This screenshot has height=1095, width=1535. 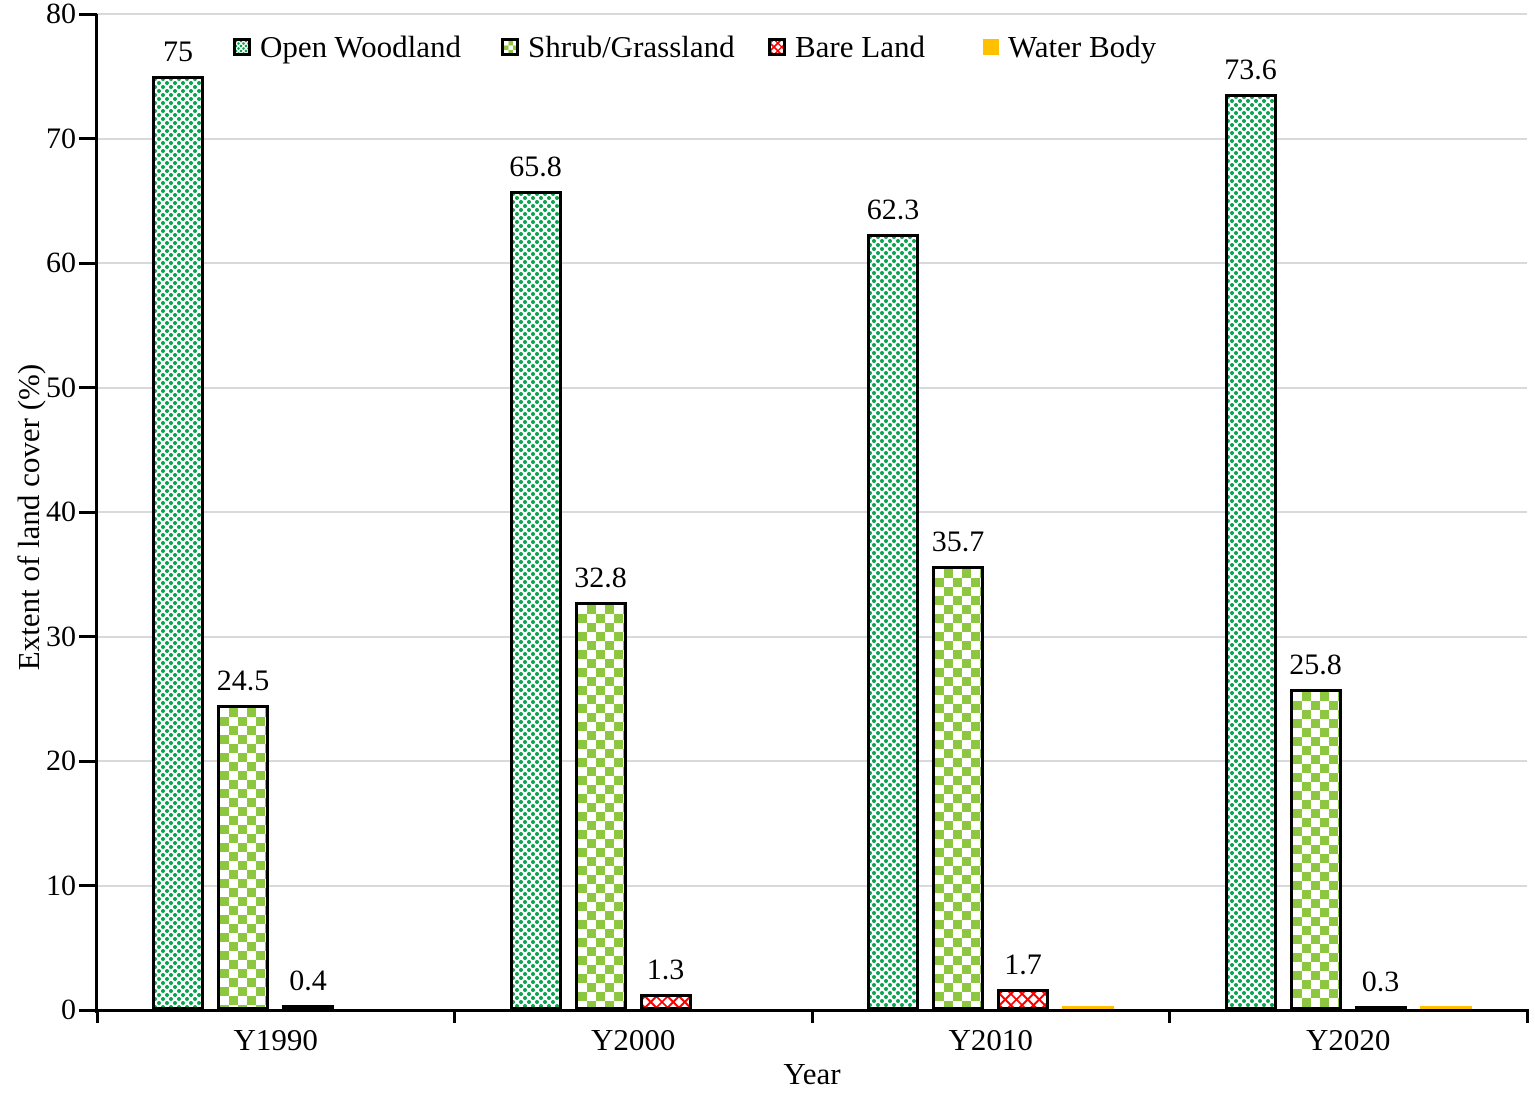 I want to click on legend-swatch-open-woodland-icon, so click(x=242, y=47).